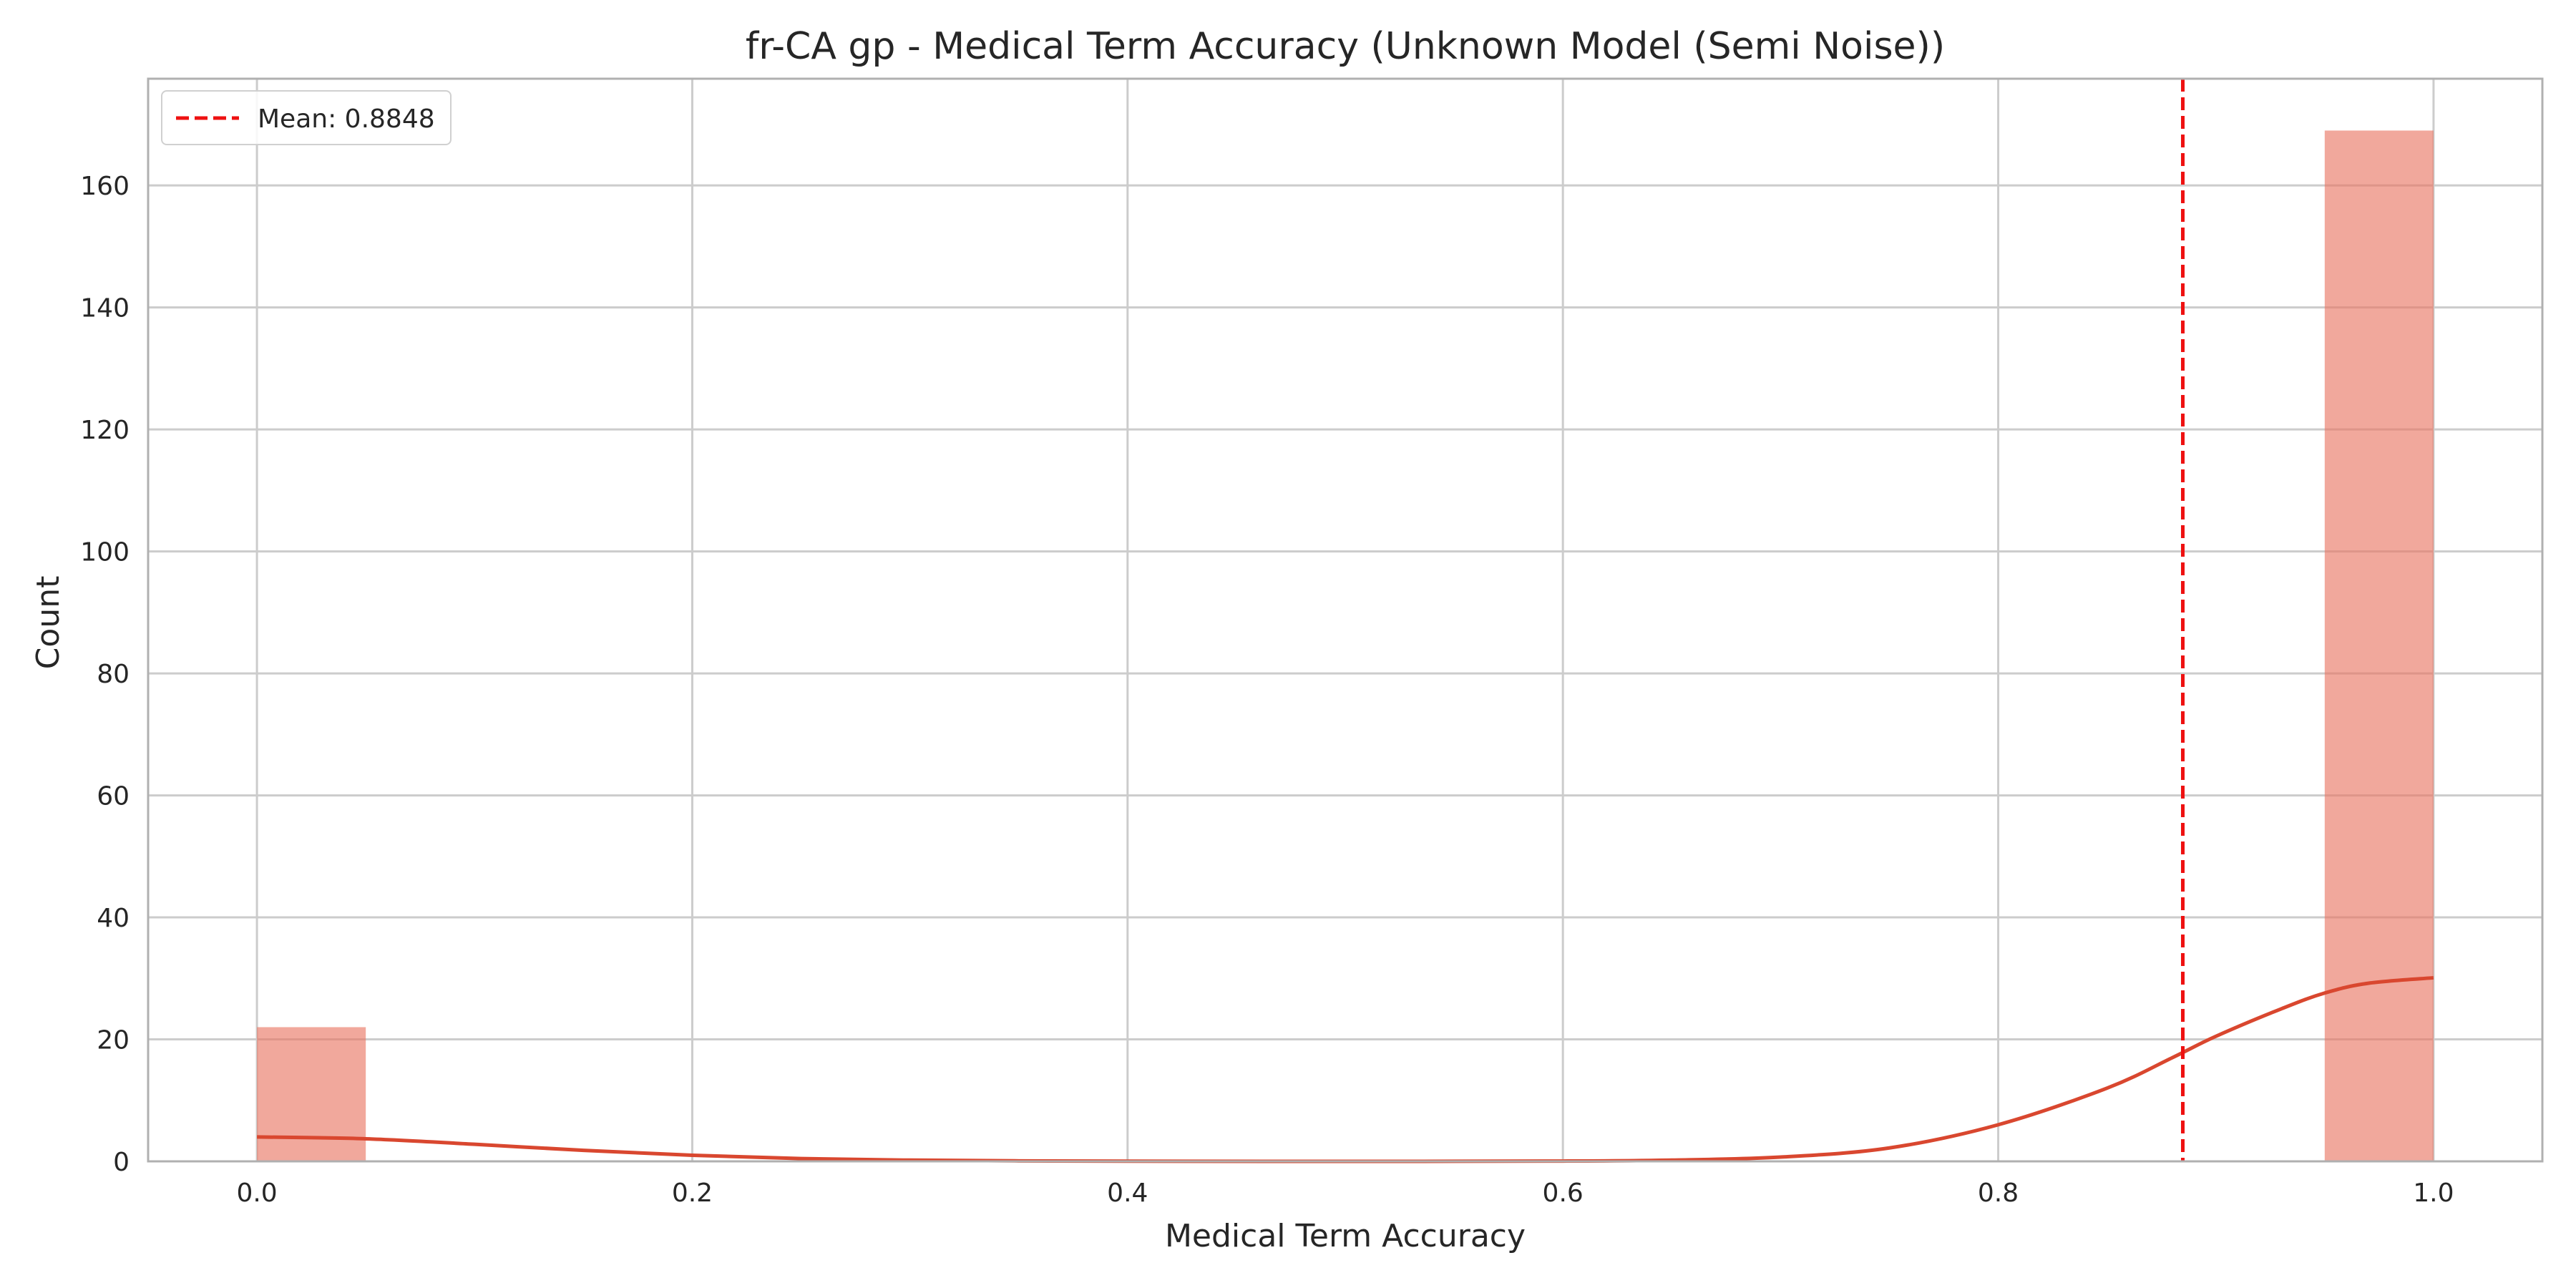 The image size is (2576, 1288). I want to click on legend-box, so click(306, 117).